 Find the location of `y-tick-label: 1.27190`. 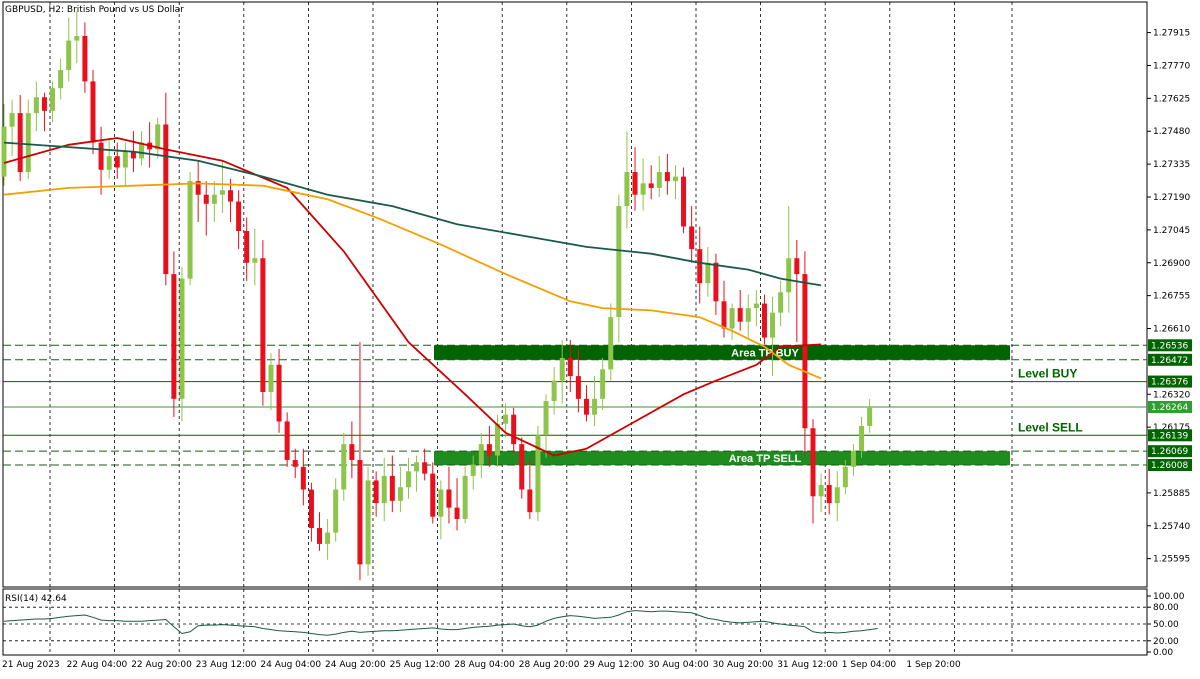

y-tick-label: 1.27190 is located at coordinates (1171, 198).